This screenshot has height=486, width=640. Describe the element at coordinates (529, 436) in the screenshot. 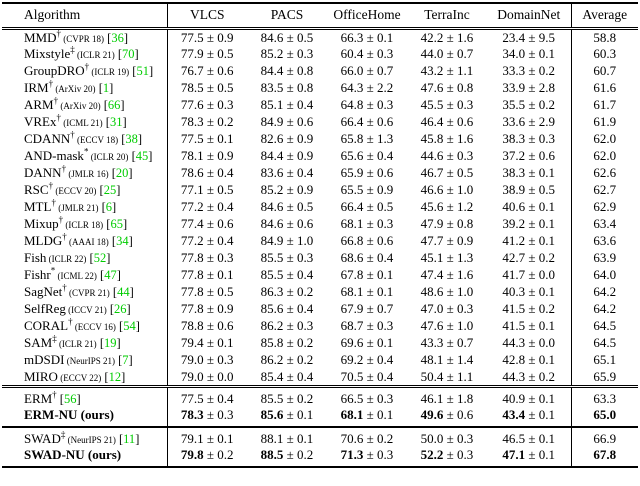

I see `value-cell-domainnet: 46.5 ± 0.1` at that location.